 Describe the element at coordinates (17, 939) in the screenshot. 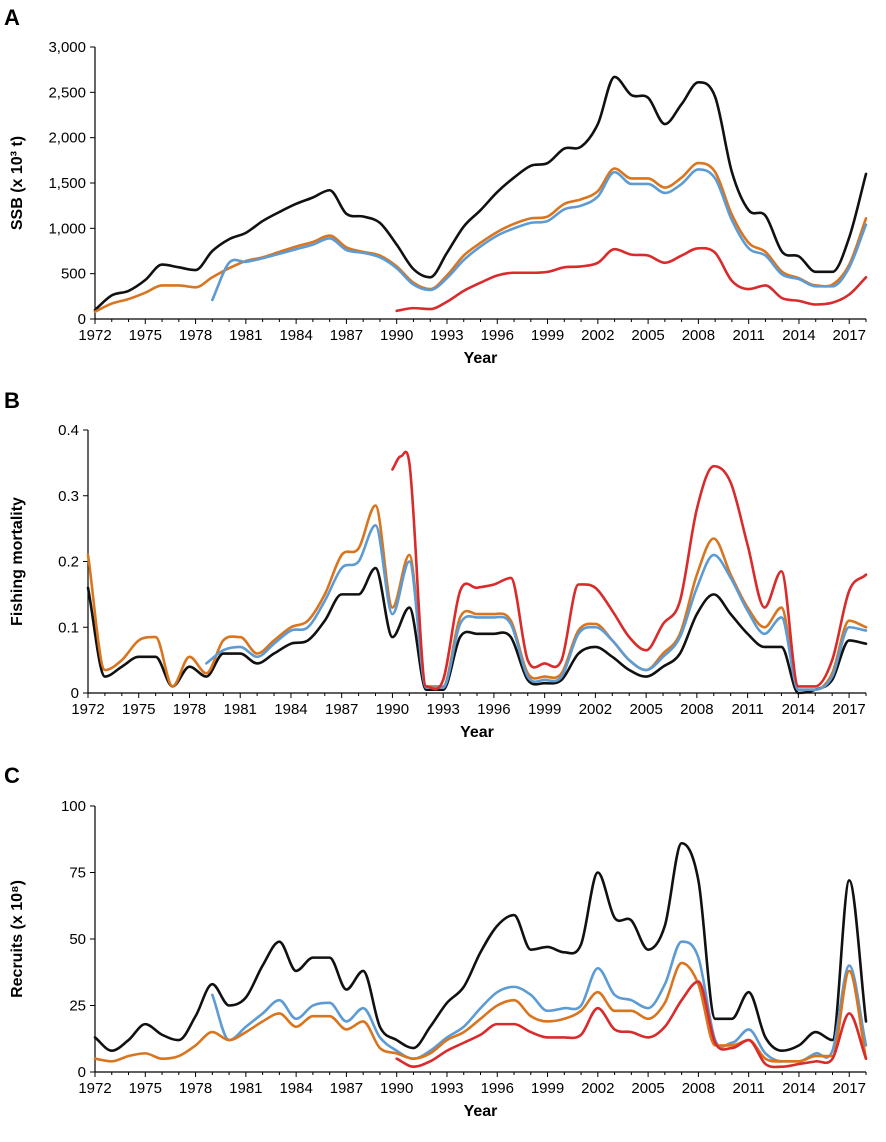

I see `y-axis-title-c: Recruits (x 10⁸)` at that location.